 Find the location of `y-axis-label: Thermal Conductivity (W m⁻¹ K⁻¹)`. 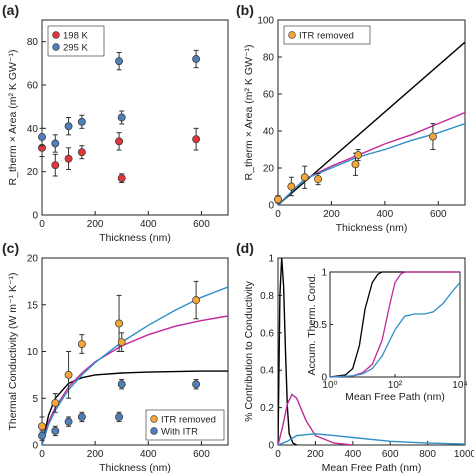

y-axis-label: Thermal Conductivity (W m⁻¹ K⁻¹) is located at coordinates (13, 351).